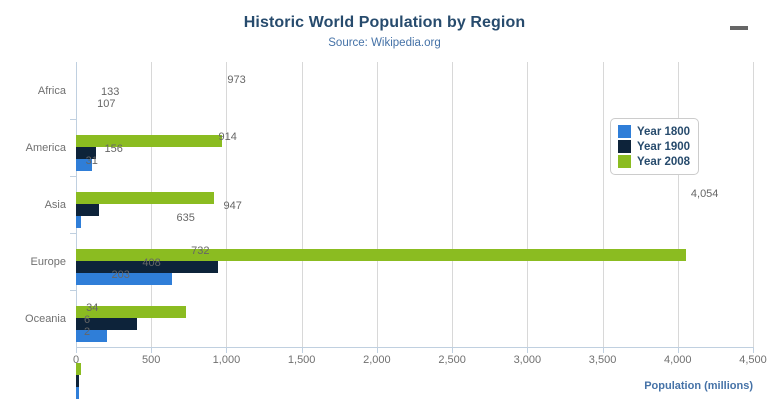 The image size is (769, 416). I want to click on x-axis-tick-label: 2,500, so click(452, 360).